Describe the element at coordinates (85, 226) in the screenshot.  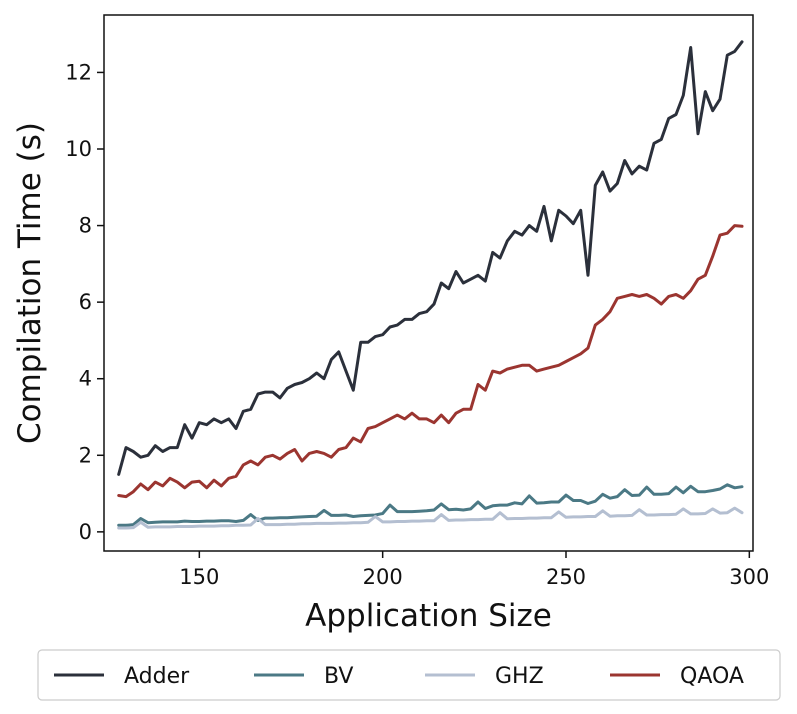
I see `y-tick-label: 8` at that location.